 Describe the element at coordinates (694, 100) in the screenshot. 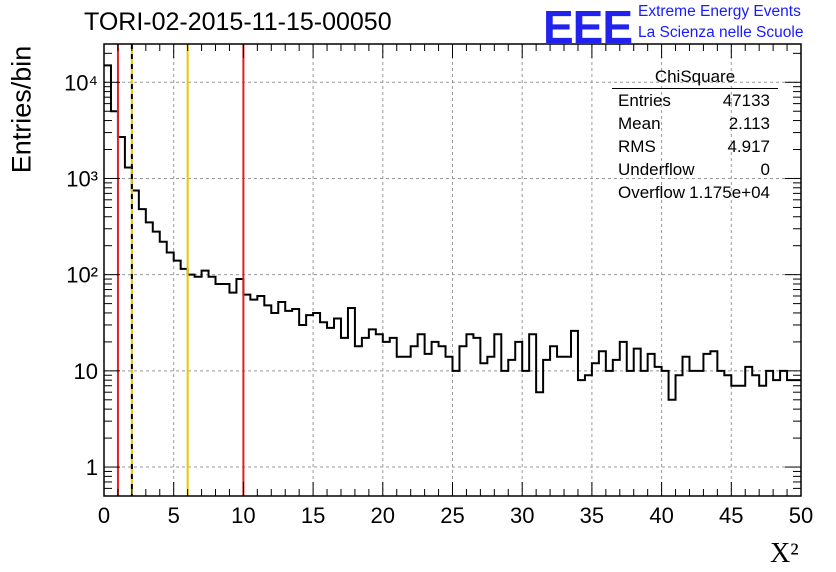

I see `stats-row-entries: Entries 47133` at that location.